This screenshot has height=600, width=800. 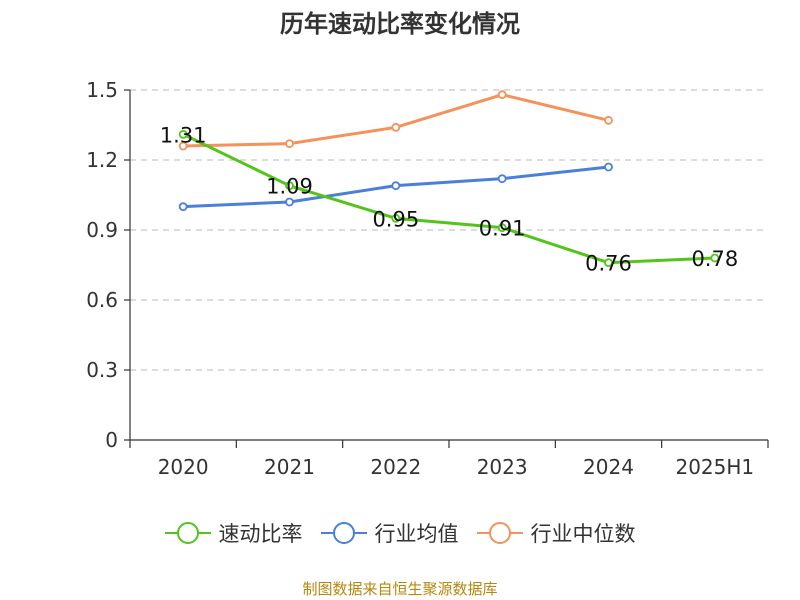 What do you see at coordinates (260, 534) in the screenshot?
I see `legend-label: 速动比率` at bounding box center [260, 534].